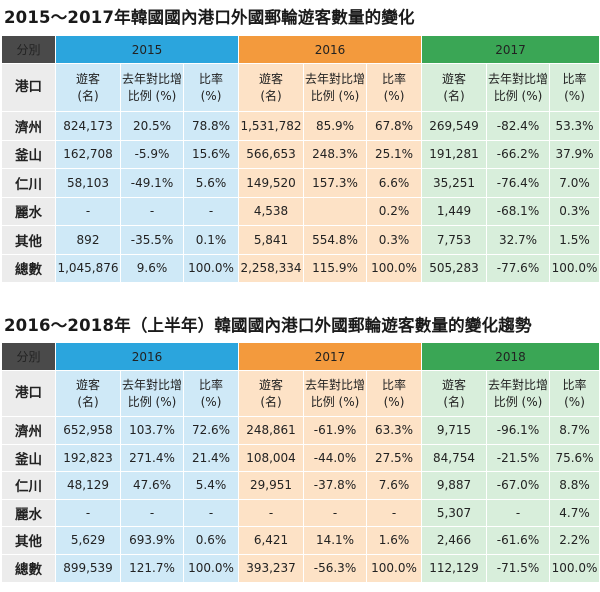 Image resolution: width=600 pixels, height=592 pixels. Describe the element at coordinates (394, 211) in the screenshot. I see `table-cell: 0.2%` at that location.